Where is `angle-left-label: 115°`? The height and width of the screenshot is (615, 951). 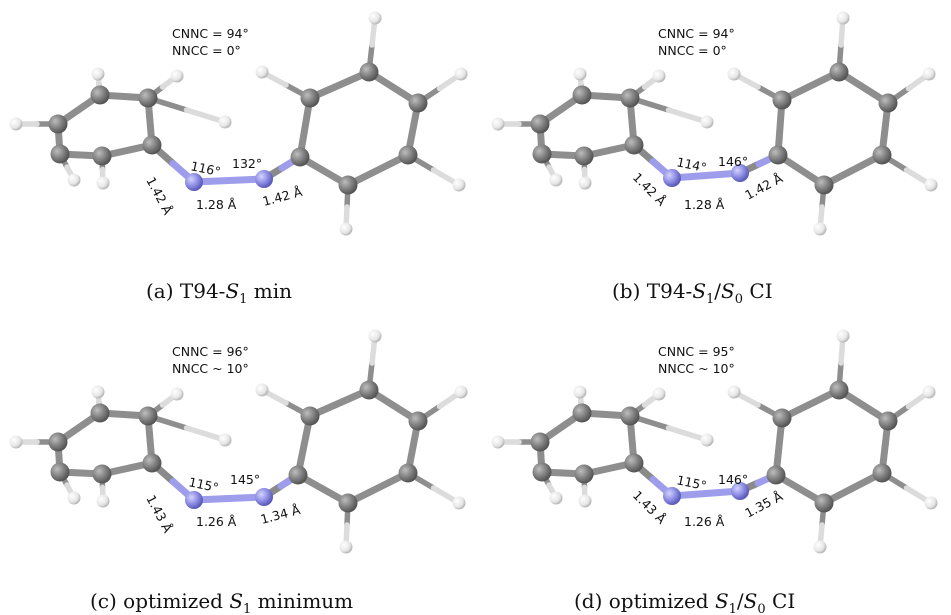
angle-left-label: 115° is located at coordinates (203, 484).